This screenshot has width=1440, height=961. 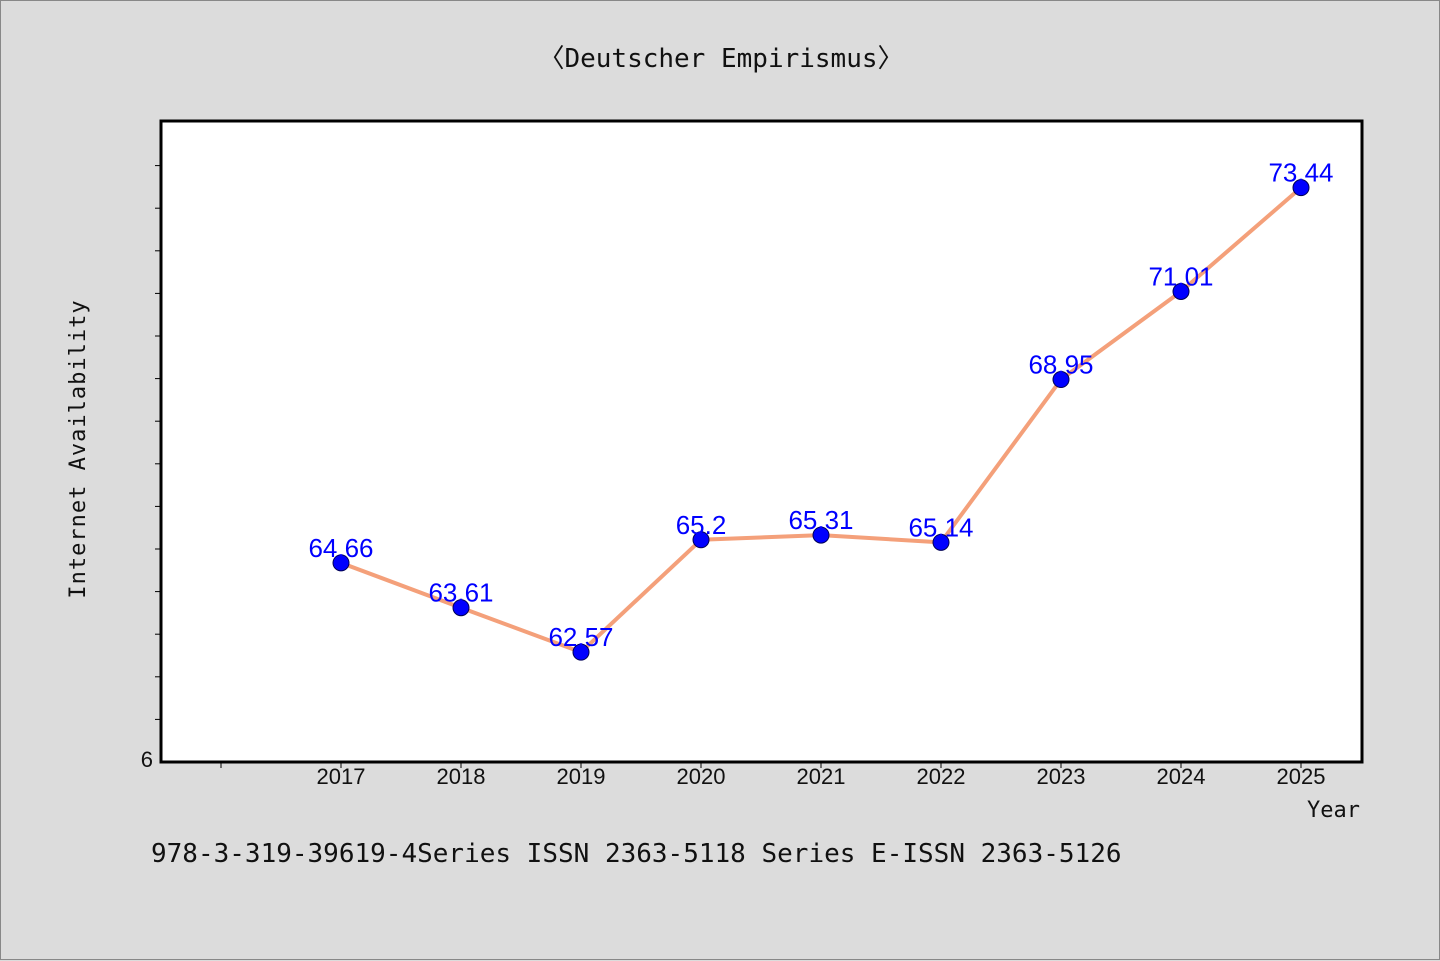 I want to click on y-axis-ticks, so click(x=158, y=442).